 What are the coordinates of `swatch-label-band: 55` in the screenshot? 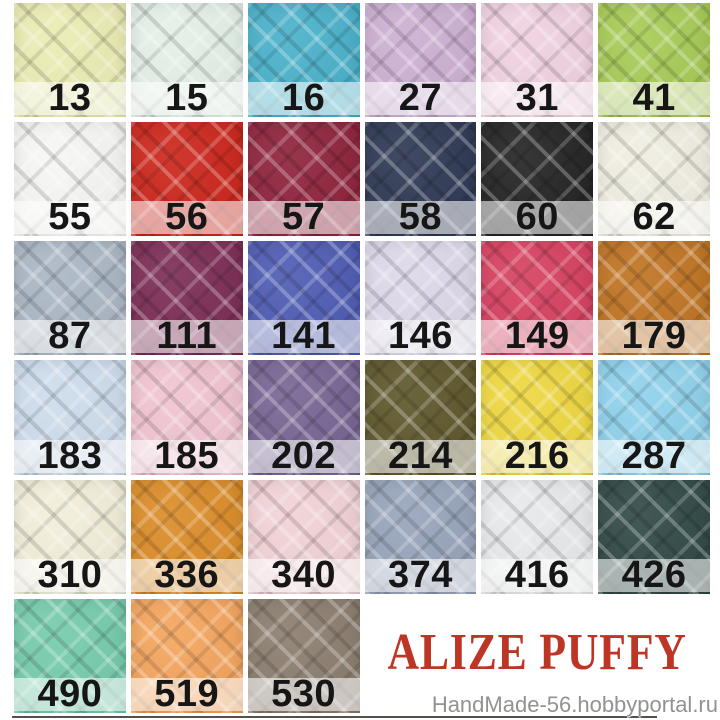 It's located at (70, 216).